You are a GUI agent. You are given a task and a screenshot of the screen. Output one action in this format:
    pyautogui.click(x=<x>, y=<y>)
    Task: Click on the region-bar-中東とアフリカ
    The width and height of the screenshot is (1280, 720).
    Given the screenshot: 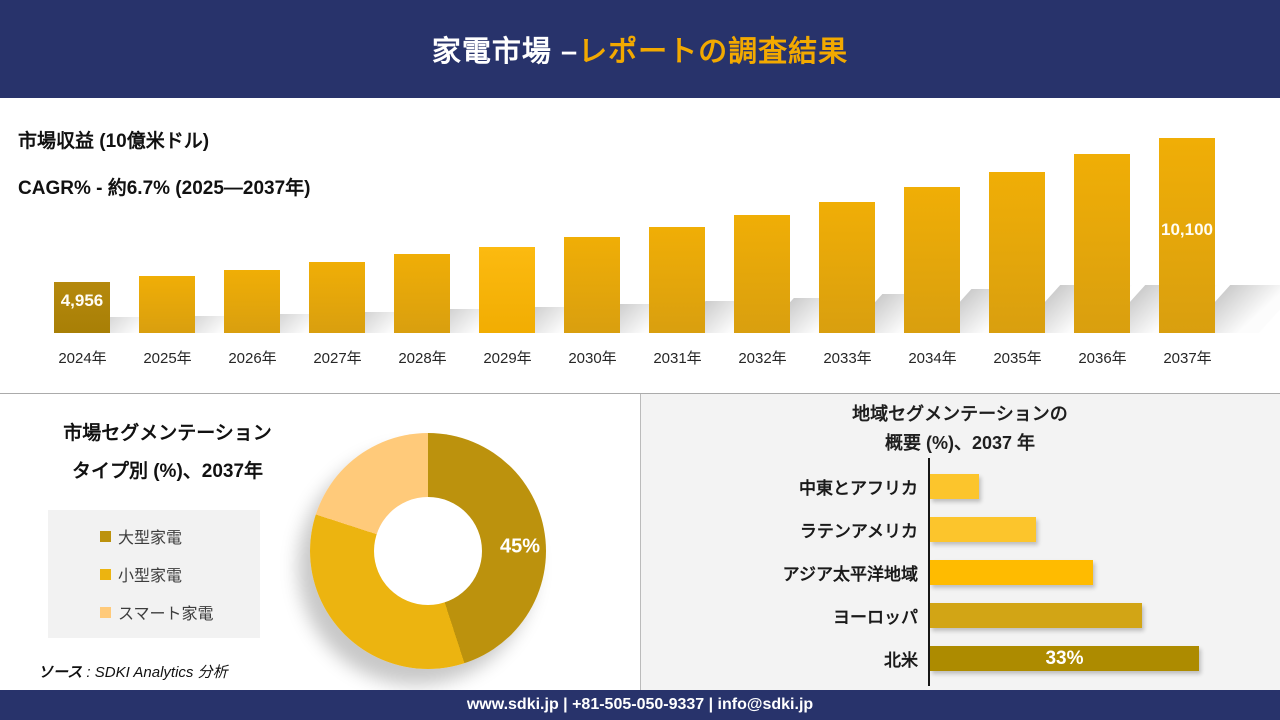 What is the action you would take?
    pyautogui.click(x=954, y=486)
    